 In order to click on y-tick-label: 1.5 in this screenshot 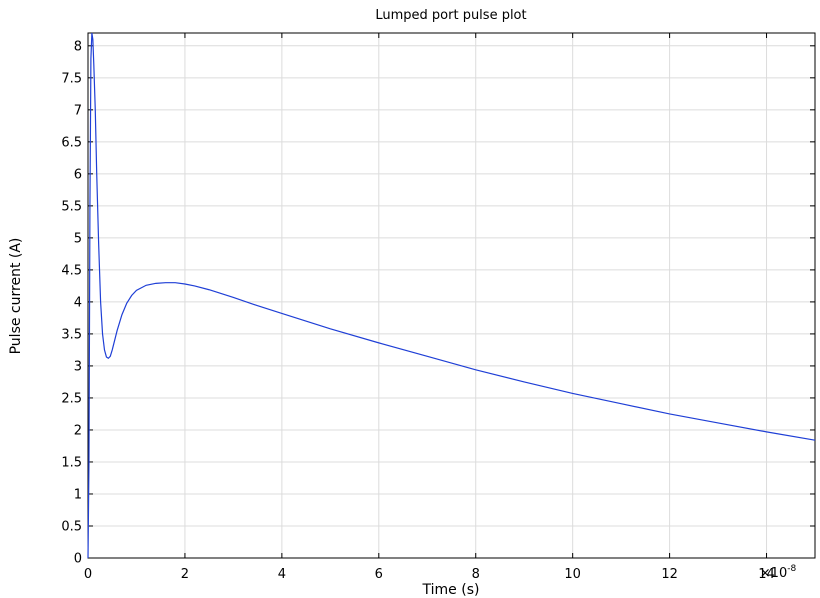, I will do `click(71, 462)`.